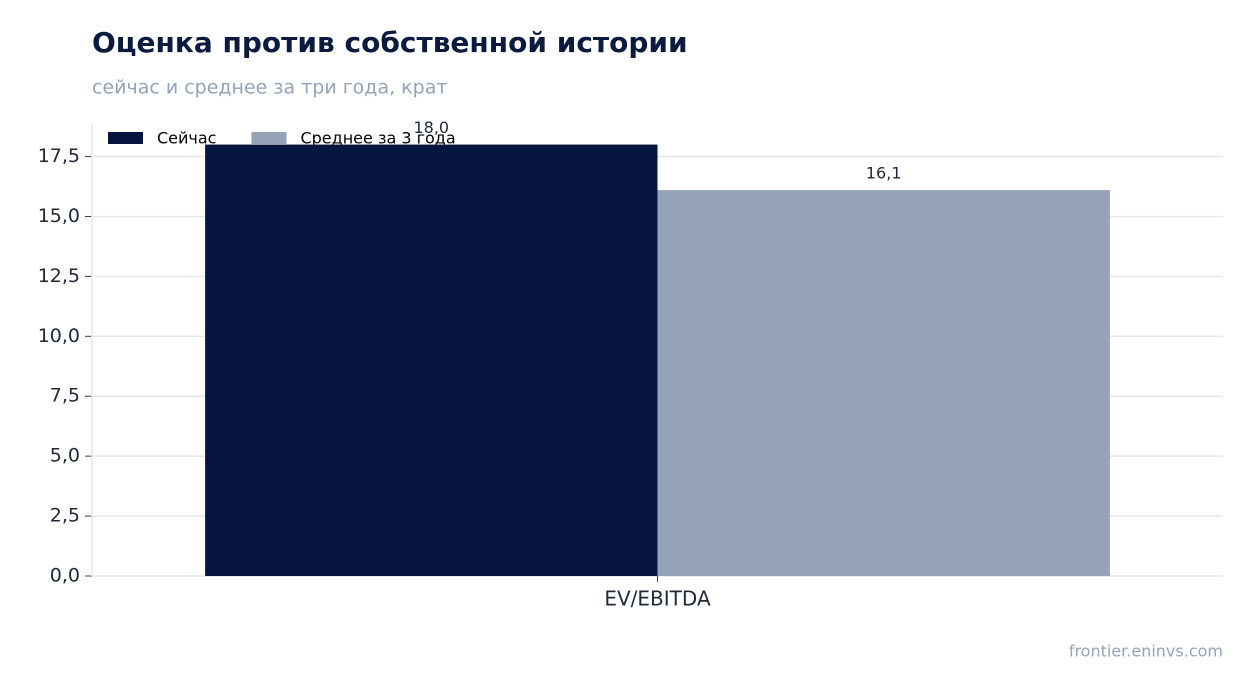  What do you see at coordinates (884, 173) in the screenshot?
I see `value-label: 16,1` at bounding box center [884, 173].